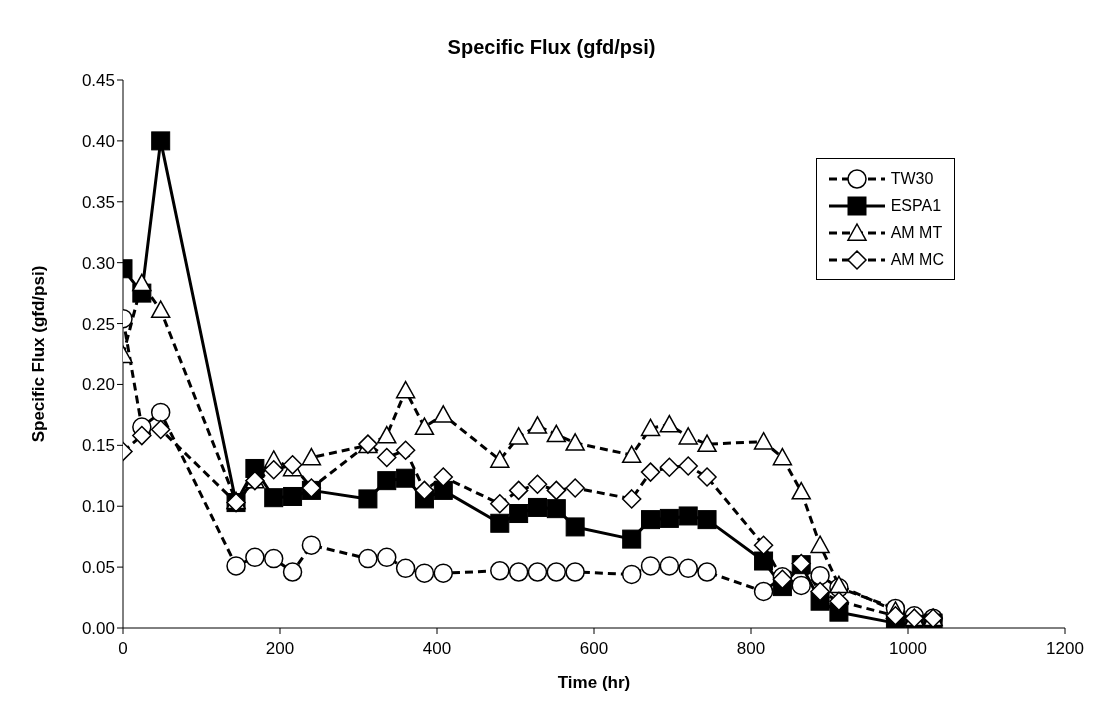 The image size is (1103, 727). What do you see at coordinates (98, 202) in the screenshot?
I see `y-tick-label: 0.35` at bounding box center [98, 202].